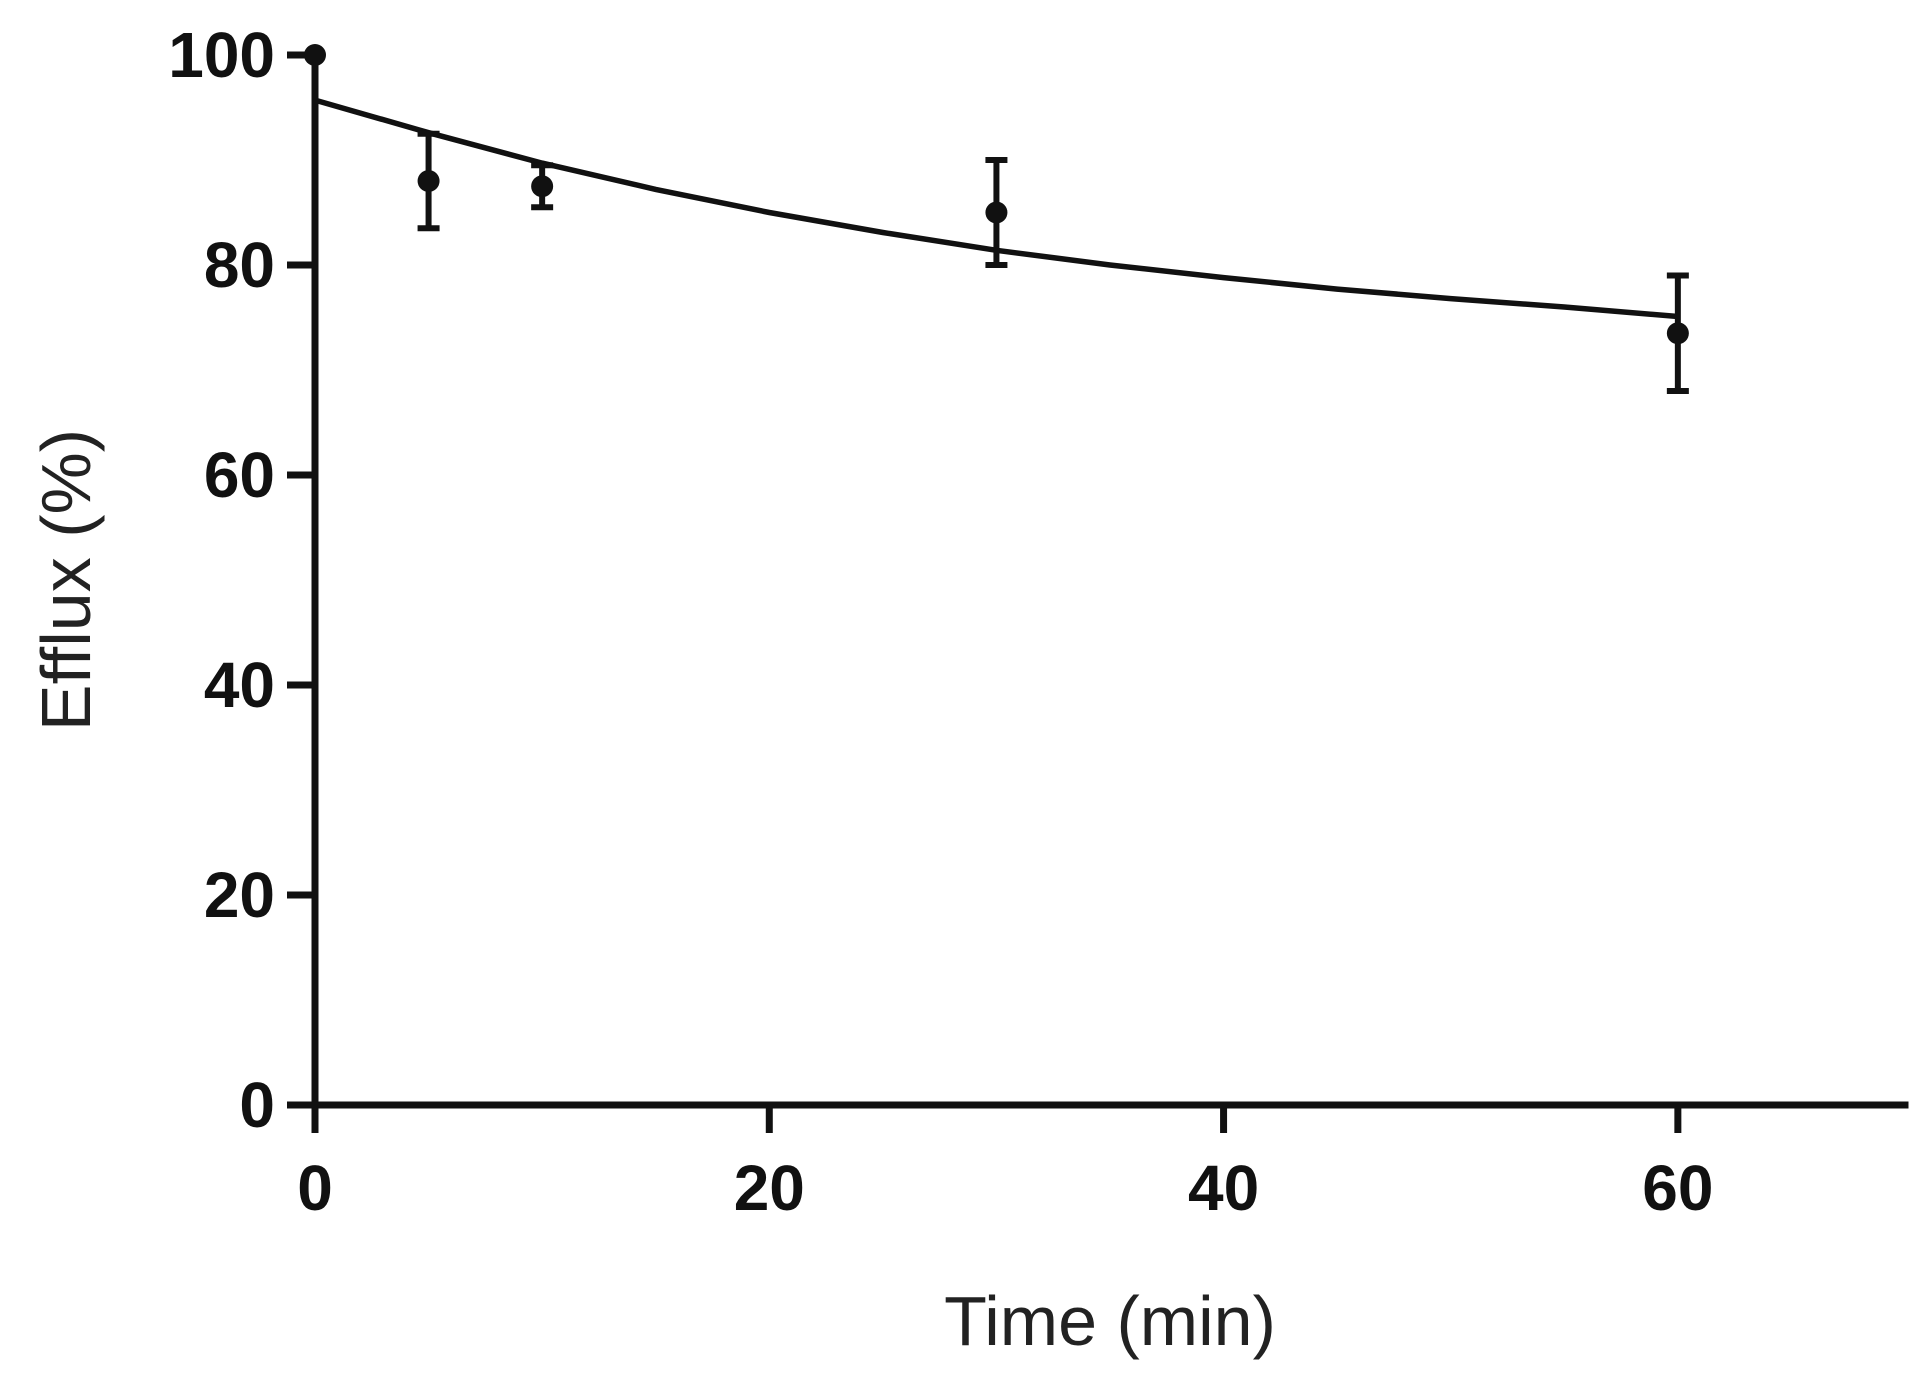  Describe the element at coordinates (1005, 1164) in the screenshot. I see `x-axis-ticks: 0 20 40 60` at that location.